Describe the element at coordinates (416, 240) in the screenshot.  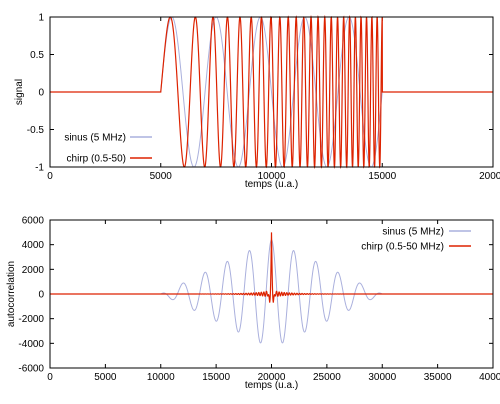
I see `legend: sinus (5 MHz) chirp (0.5-50 MHz)` at that location.